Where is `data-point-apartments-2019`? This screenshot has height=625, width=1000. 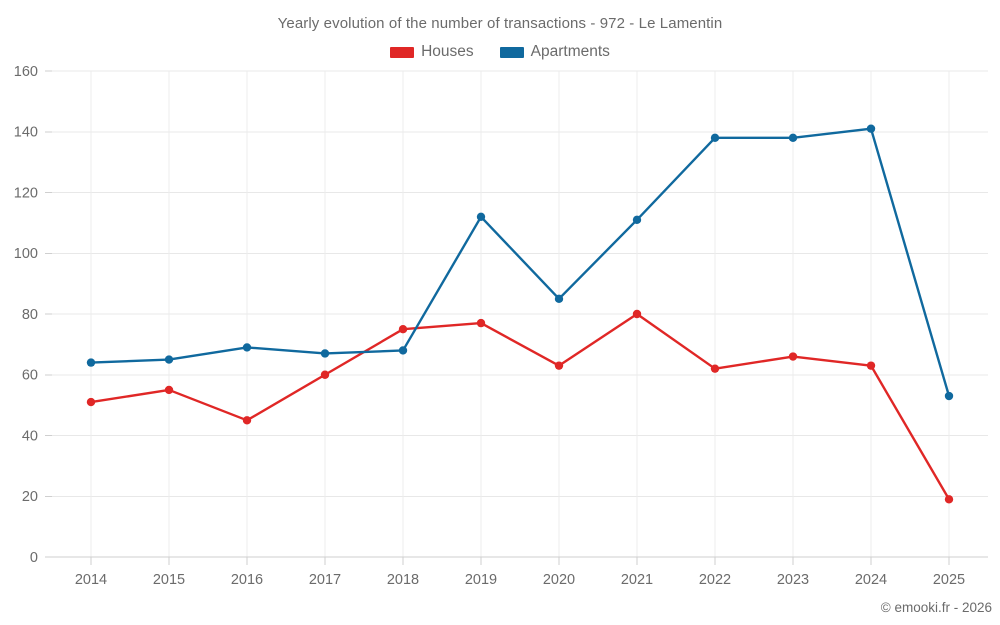
data-point-apartments-2019 is located at coordinates (481, 216).